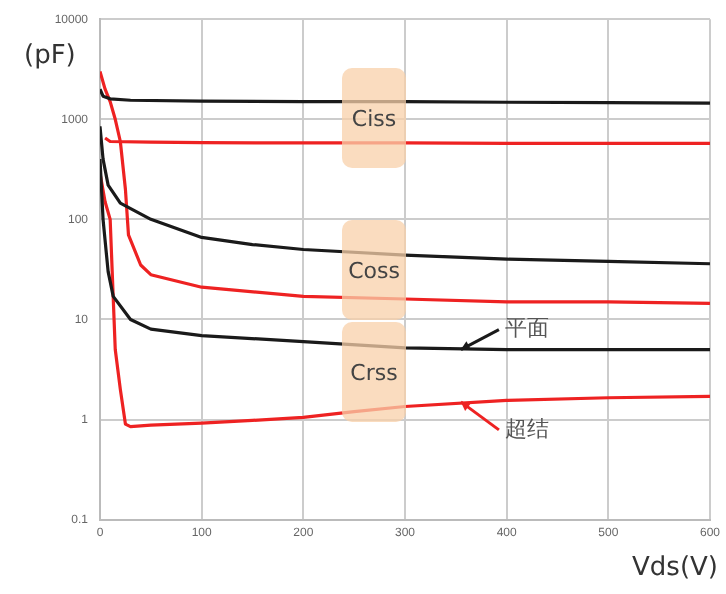  I want to click on annotation: Coss, so click(374, 270).